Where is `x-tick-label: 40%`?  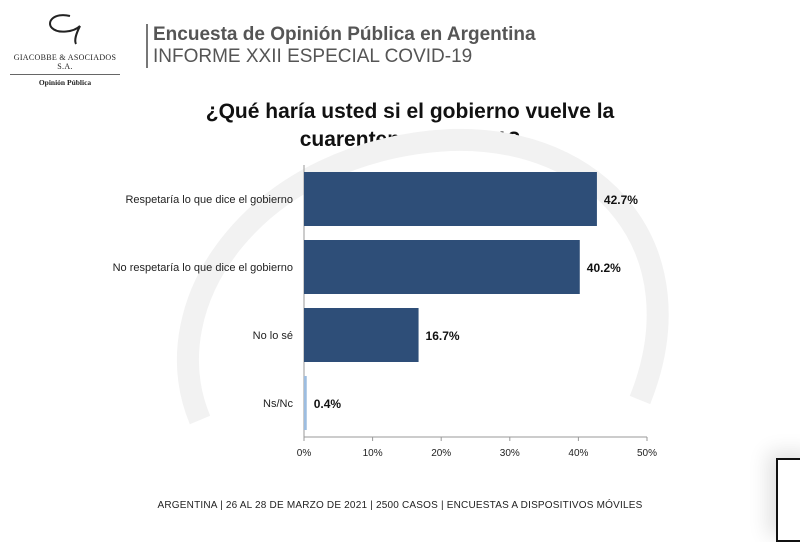 x-tick-label: 40% is located at coordinates (578, 453).